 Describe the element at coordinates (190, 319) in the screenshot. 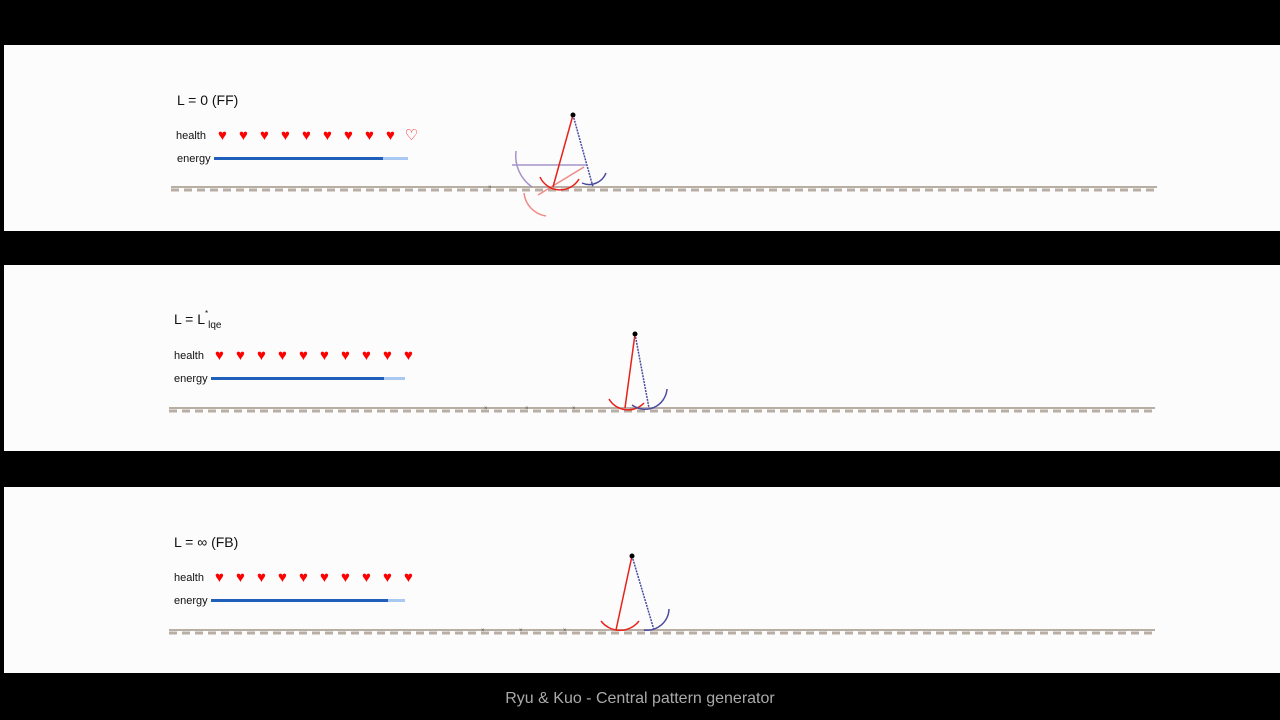

I see `title-text: L = L` at that location.